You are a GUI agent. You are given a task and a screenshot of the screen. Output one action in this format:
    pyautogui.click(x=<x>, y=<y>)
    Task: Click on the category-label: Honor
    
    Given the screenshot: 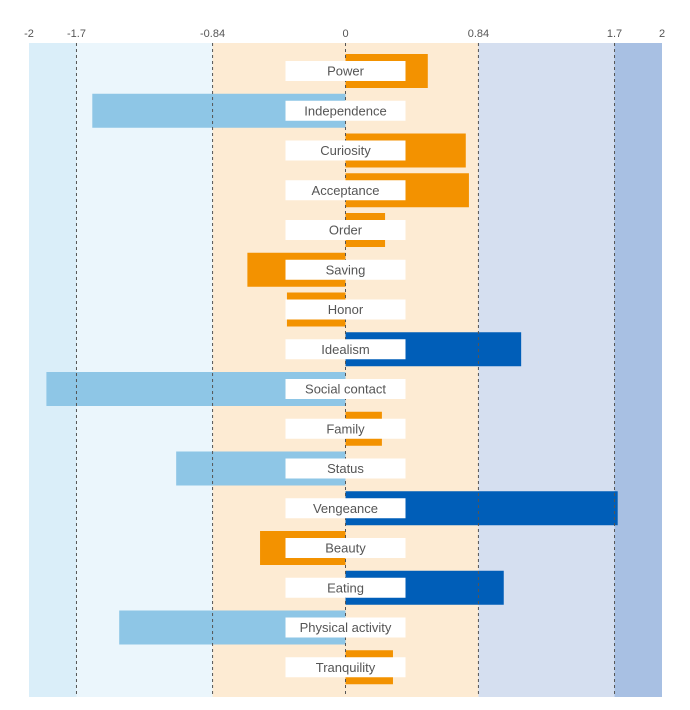 What is the action you would take?
    pyautogui.click(x=346, y=309)
    